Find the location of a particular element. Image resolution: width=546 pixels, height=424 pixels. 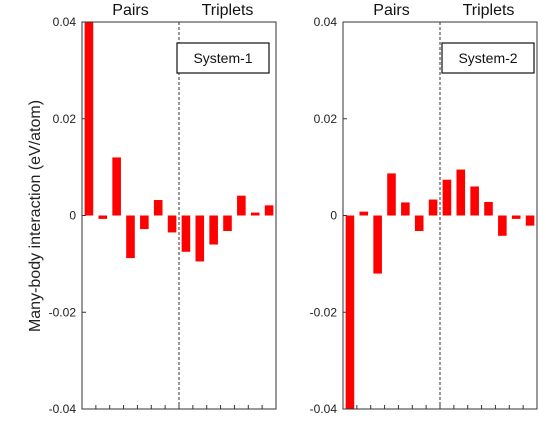

panel-label: System-1 is located at coordinates (222, 58).